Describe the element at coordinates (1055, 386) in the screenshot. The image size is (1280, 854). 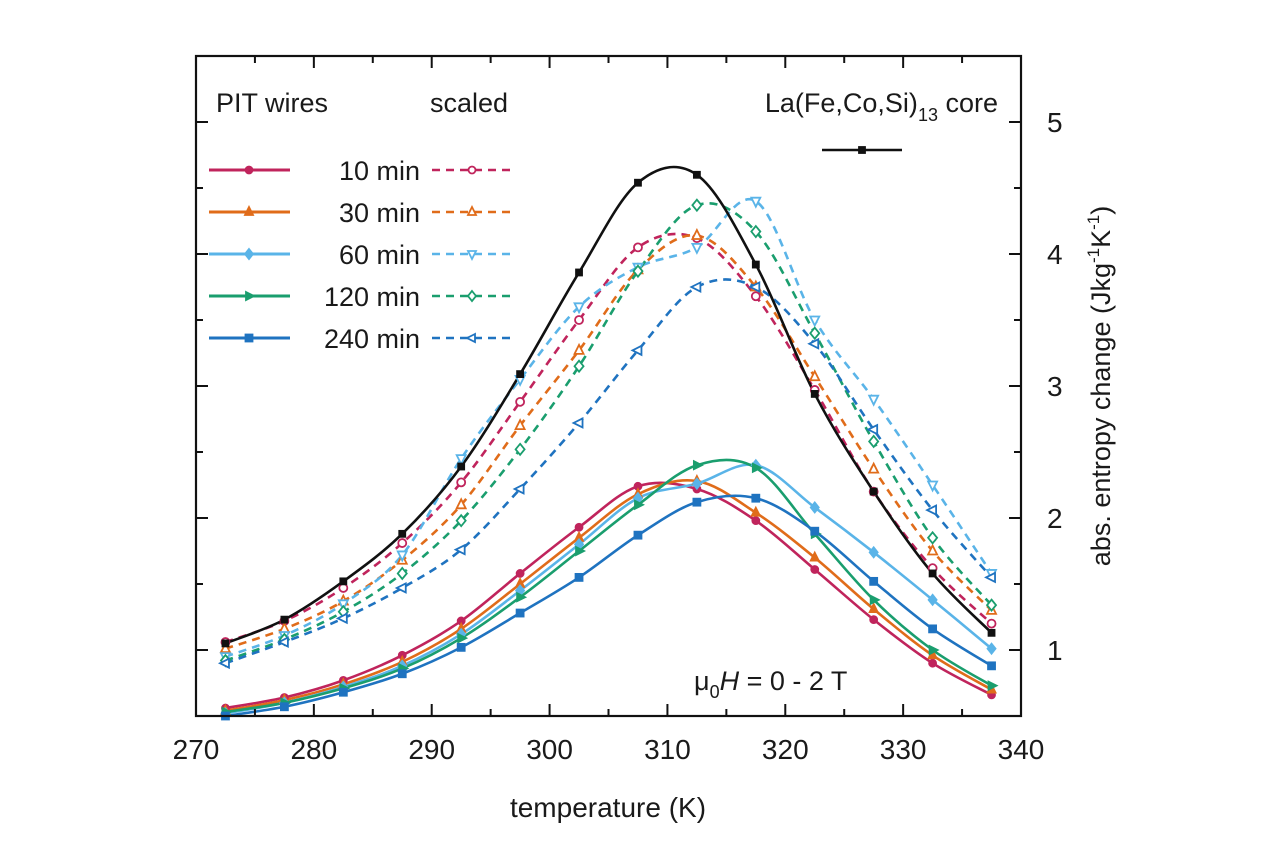
I see `y-tick-label: 3` at that location.